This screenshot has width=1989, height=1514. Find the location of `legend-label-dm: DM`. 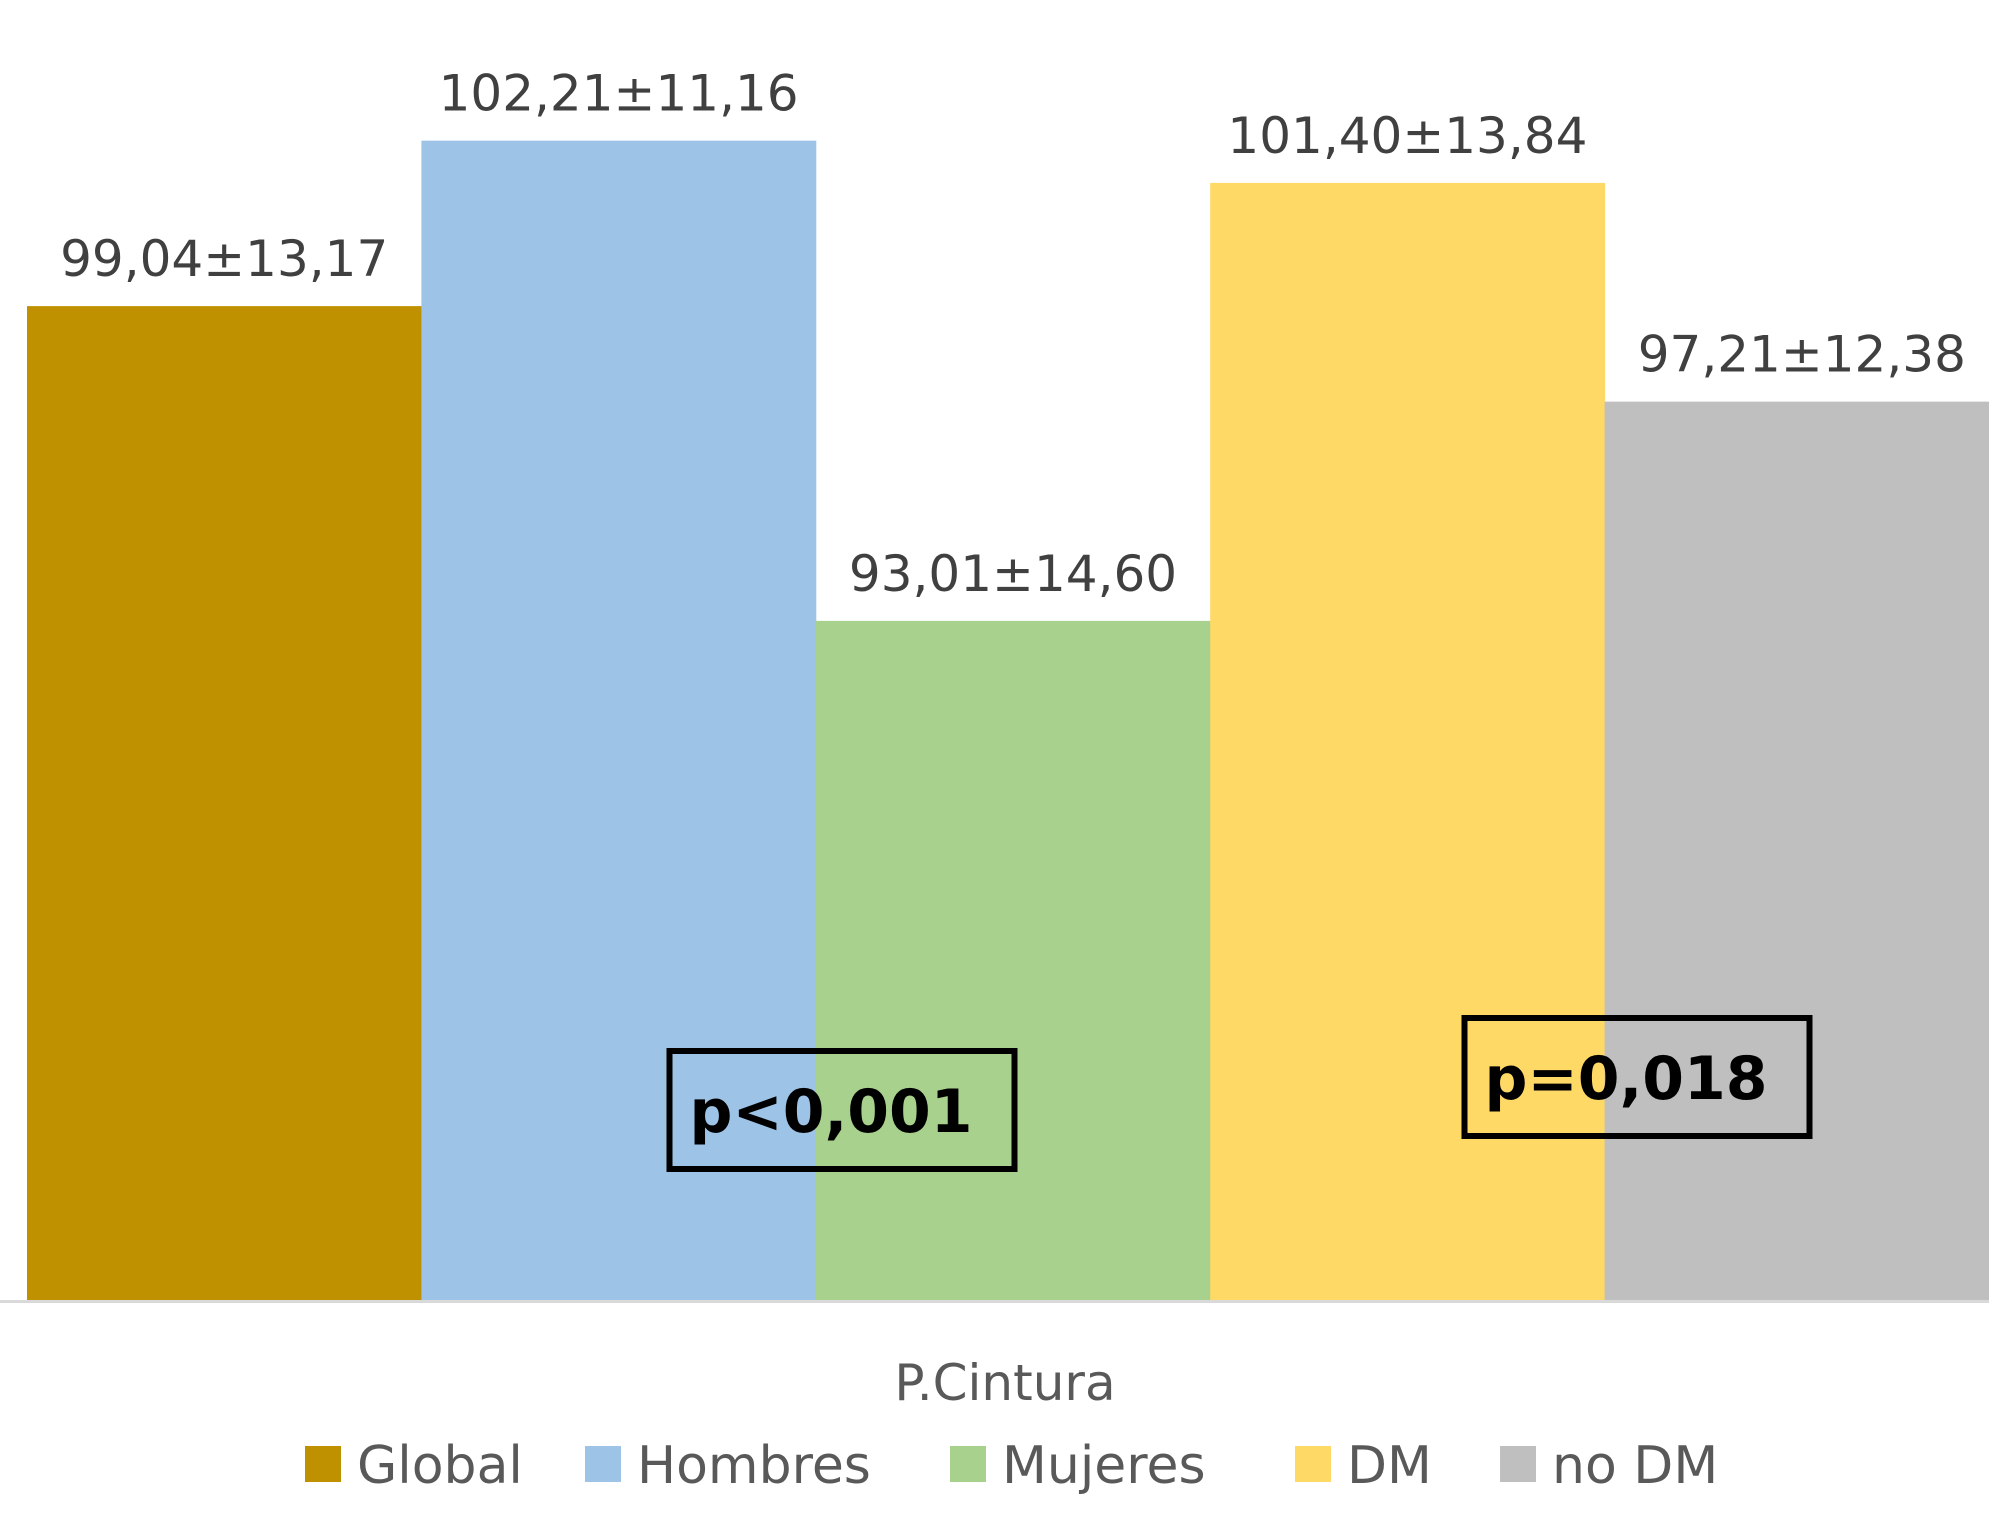

legend-label-dm: DM is located at coordinates (1389, 1466).